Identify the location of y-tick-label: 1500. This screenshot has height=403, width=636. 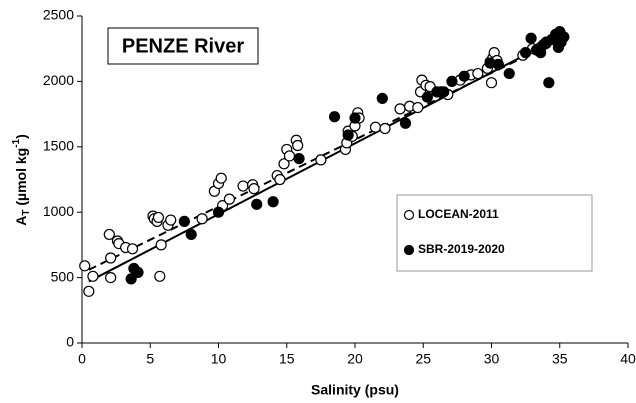
(58, 146).